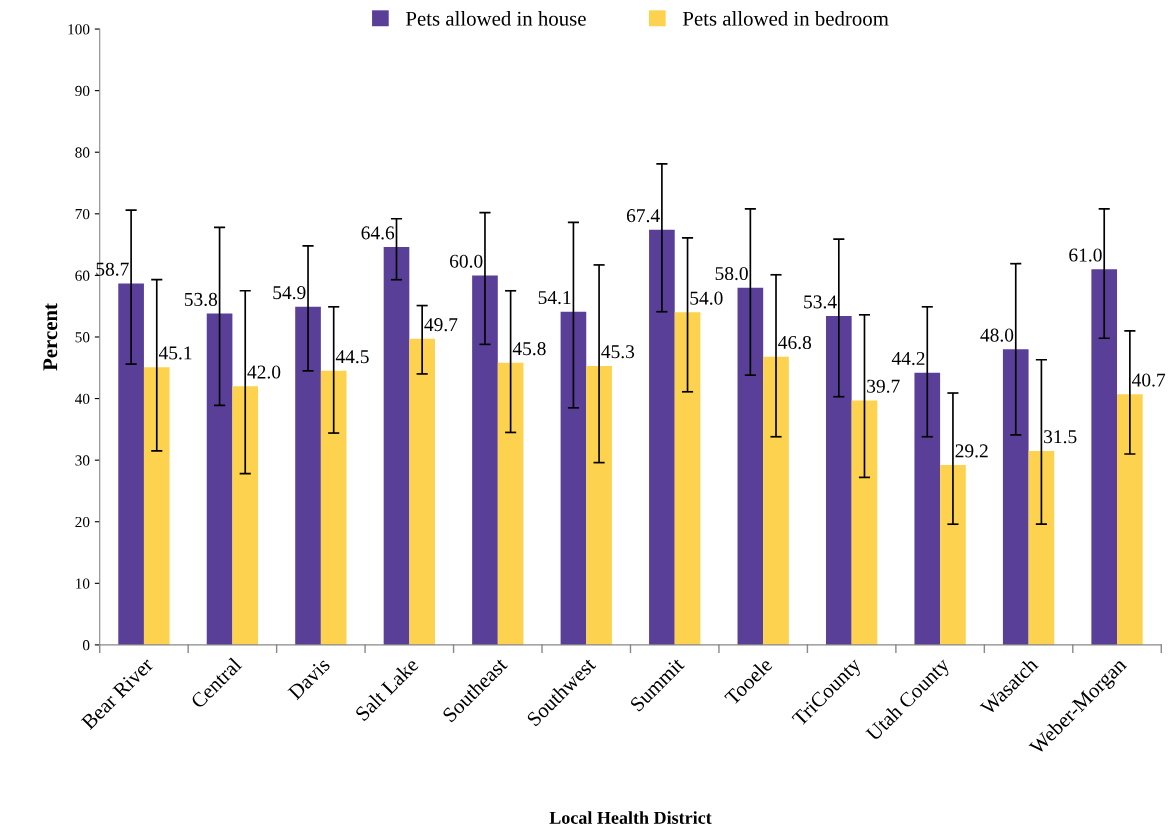 This screenshot has height=830, width=1173. I want to click on data-label: 40.7, so click(1149, 380).